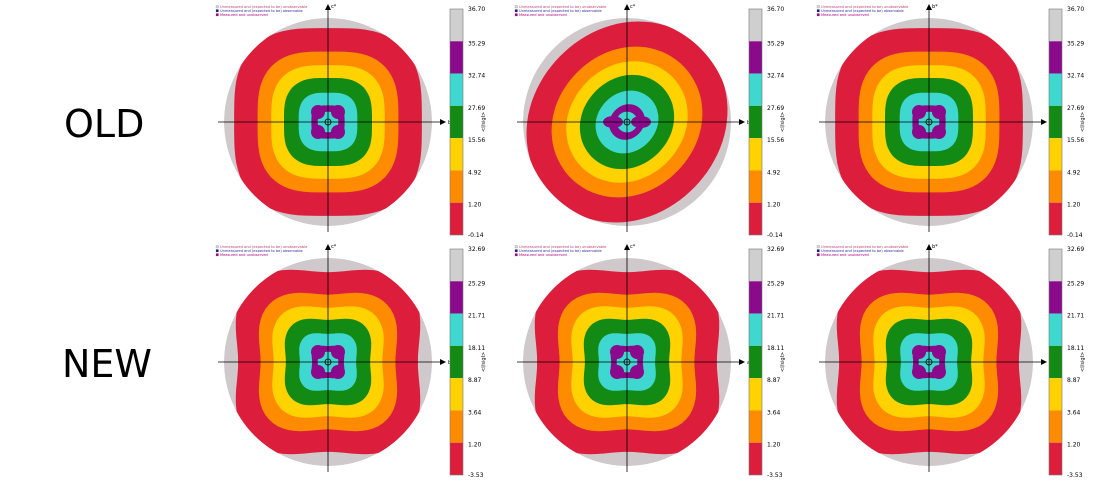 This screenshot has height=484, width=1106. I want to click on vertical-axis-label: b*, so click(935, 7).